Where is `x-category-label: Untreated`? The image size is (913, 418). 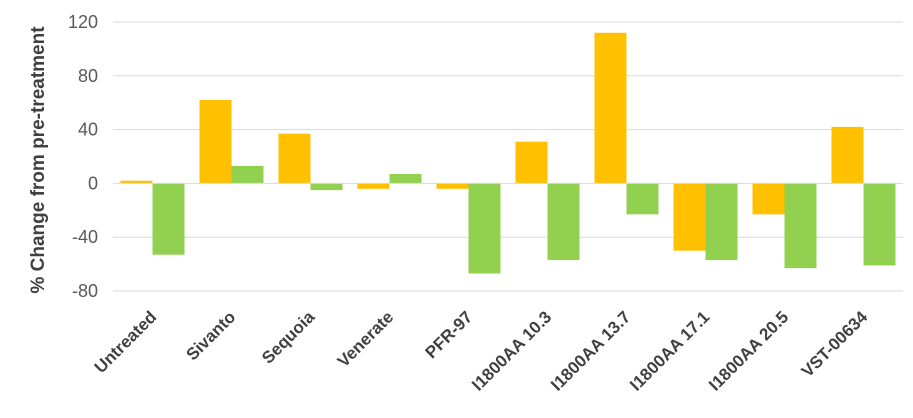
x-category-label: Untreated is located at coordinates (126, 342).